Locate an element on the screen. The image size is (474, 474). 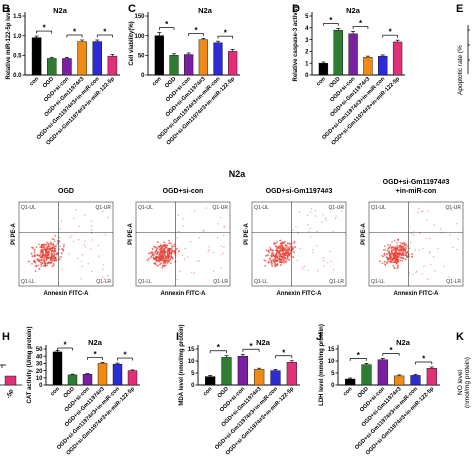
flow-y-label: PI PE-A is located at coordinates (364, 233).